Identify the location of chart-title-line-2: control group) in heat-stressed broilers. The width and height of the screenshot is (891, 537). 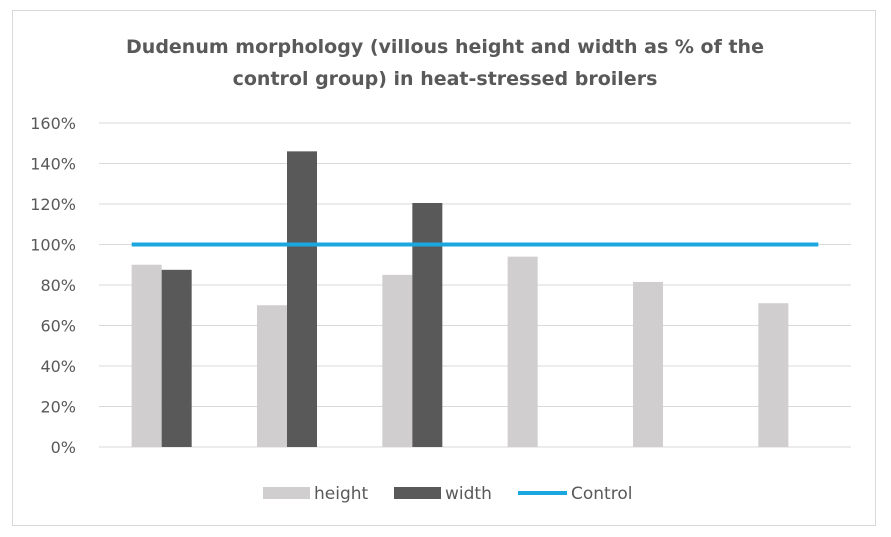
(445, 79).